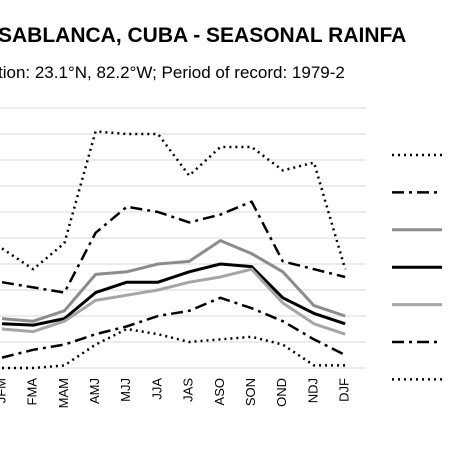 This screenshot has width=450, height=455. Describe the element at coordinates (156, 389) in the screenshot. I see `x-tick-label: JJA` at that location.